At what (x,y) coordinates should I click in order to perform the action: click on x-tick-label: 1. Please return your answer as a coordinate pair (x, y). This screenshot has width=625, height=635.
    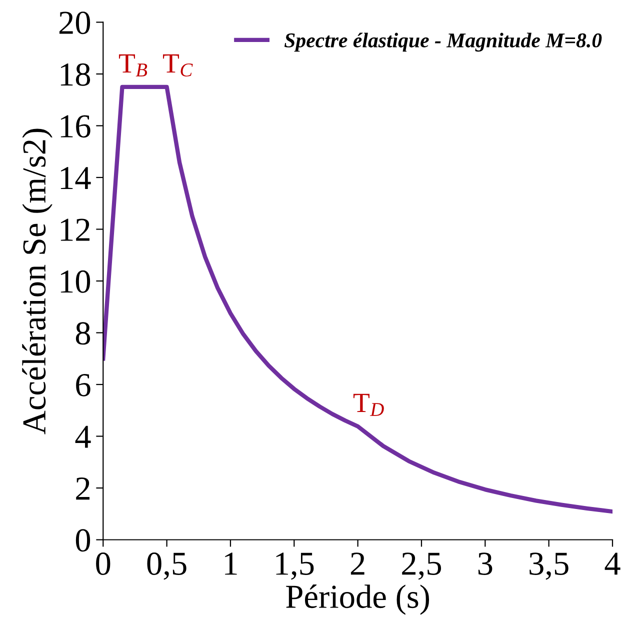
    Looking at the image, I should click on (231, 563).